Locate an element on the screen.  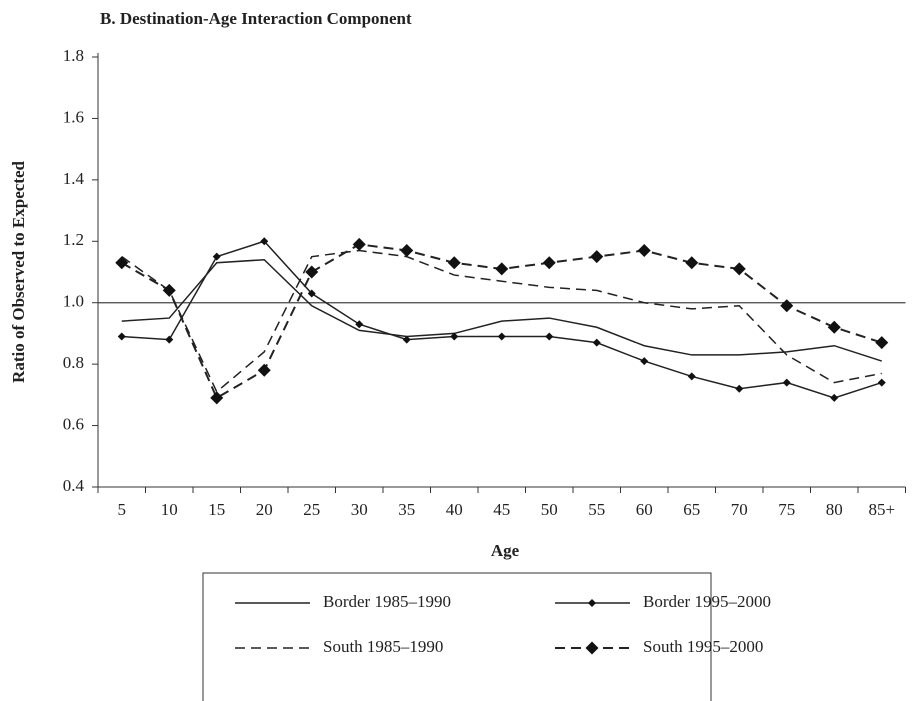
x-tick-label: 40 is located at coordinates (454, 509).